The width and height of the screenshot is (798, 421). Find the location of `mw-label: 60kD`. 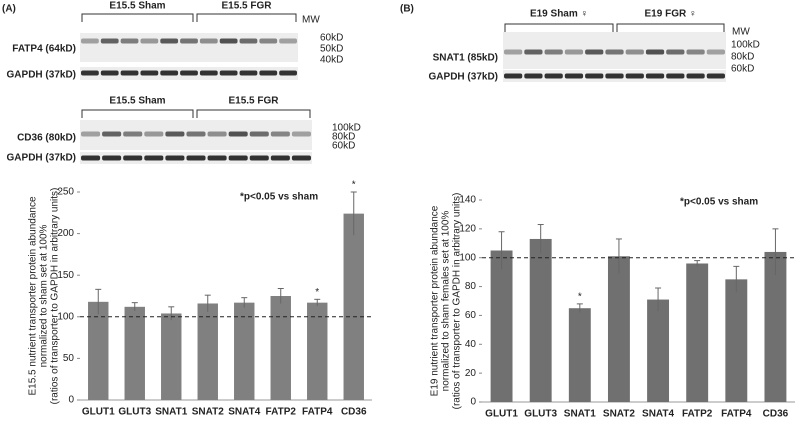

mw-label: 60kD is located at coordinates (343, 146).